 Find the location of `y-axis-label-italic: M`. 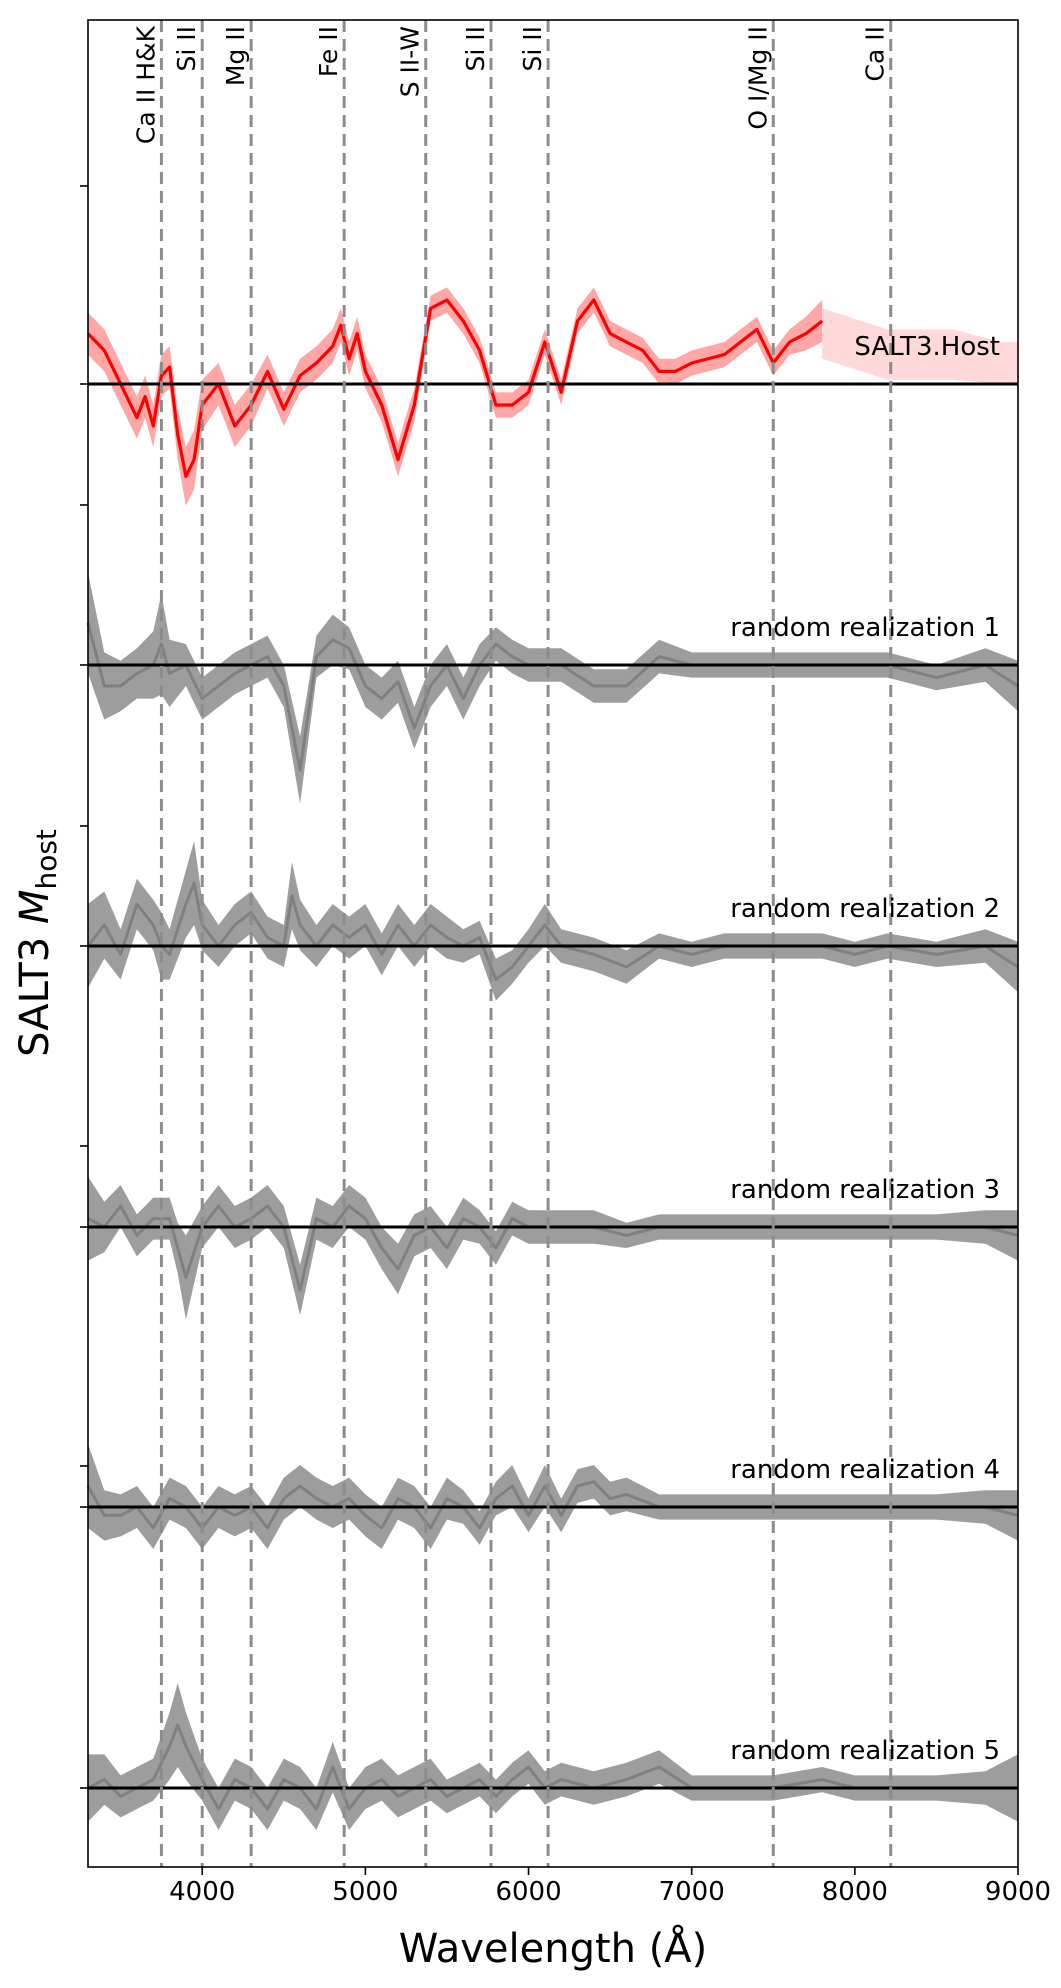

y-axis-label-italic: M is located at coordinates (35, 907).